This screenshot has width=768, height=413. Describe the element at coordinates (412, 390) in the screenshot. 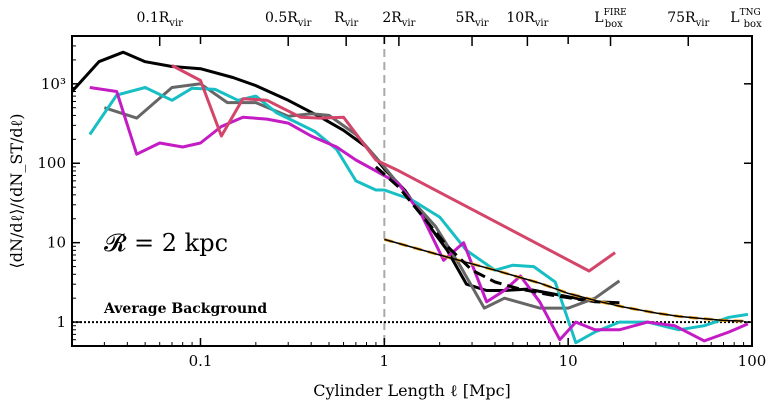

I see `x-axis-label: Cylinder Length ℓ [Mpc]` at that location.